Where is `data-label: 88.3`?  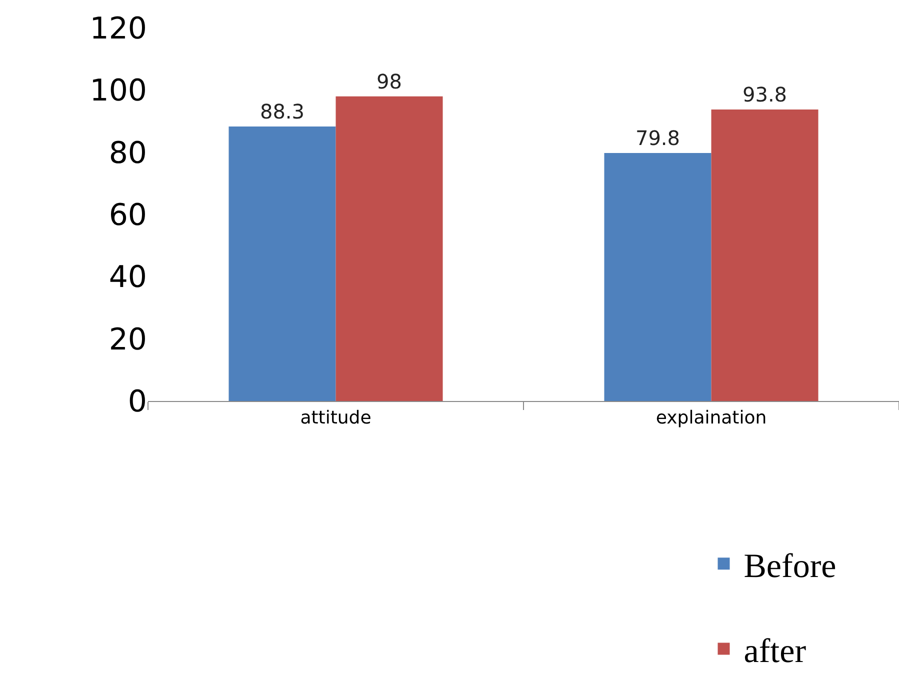 data-label: 88.3 is located at coordinates (282, 112).